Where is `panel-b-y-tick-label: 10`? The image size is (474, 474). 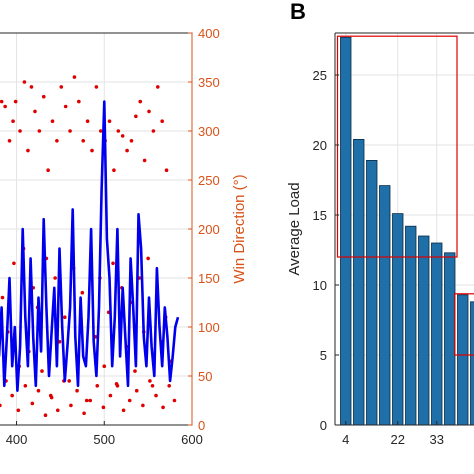 panel-b-y-tick-label: 10 is located at coordinates (320, 285).